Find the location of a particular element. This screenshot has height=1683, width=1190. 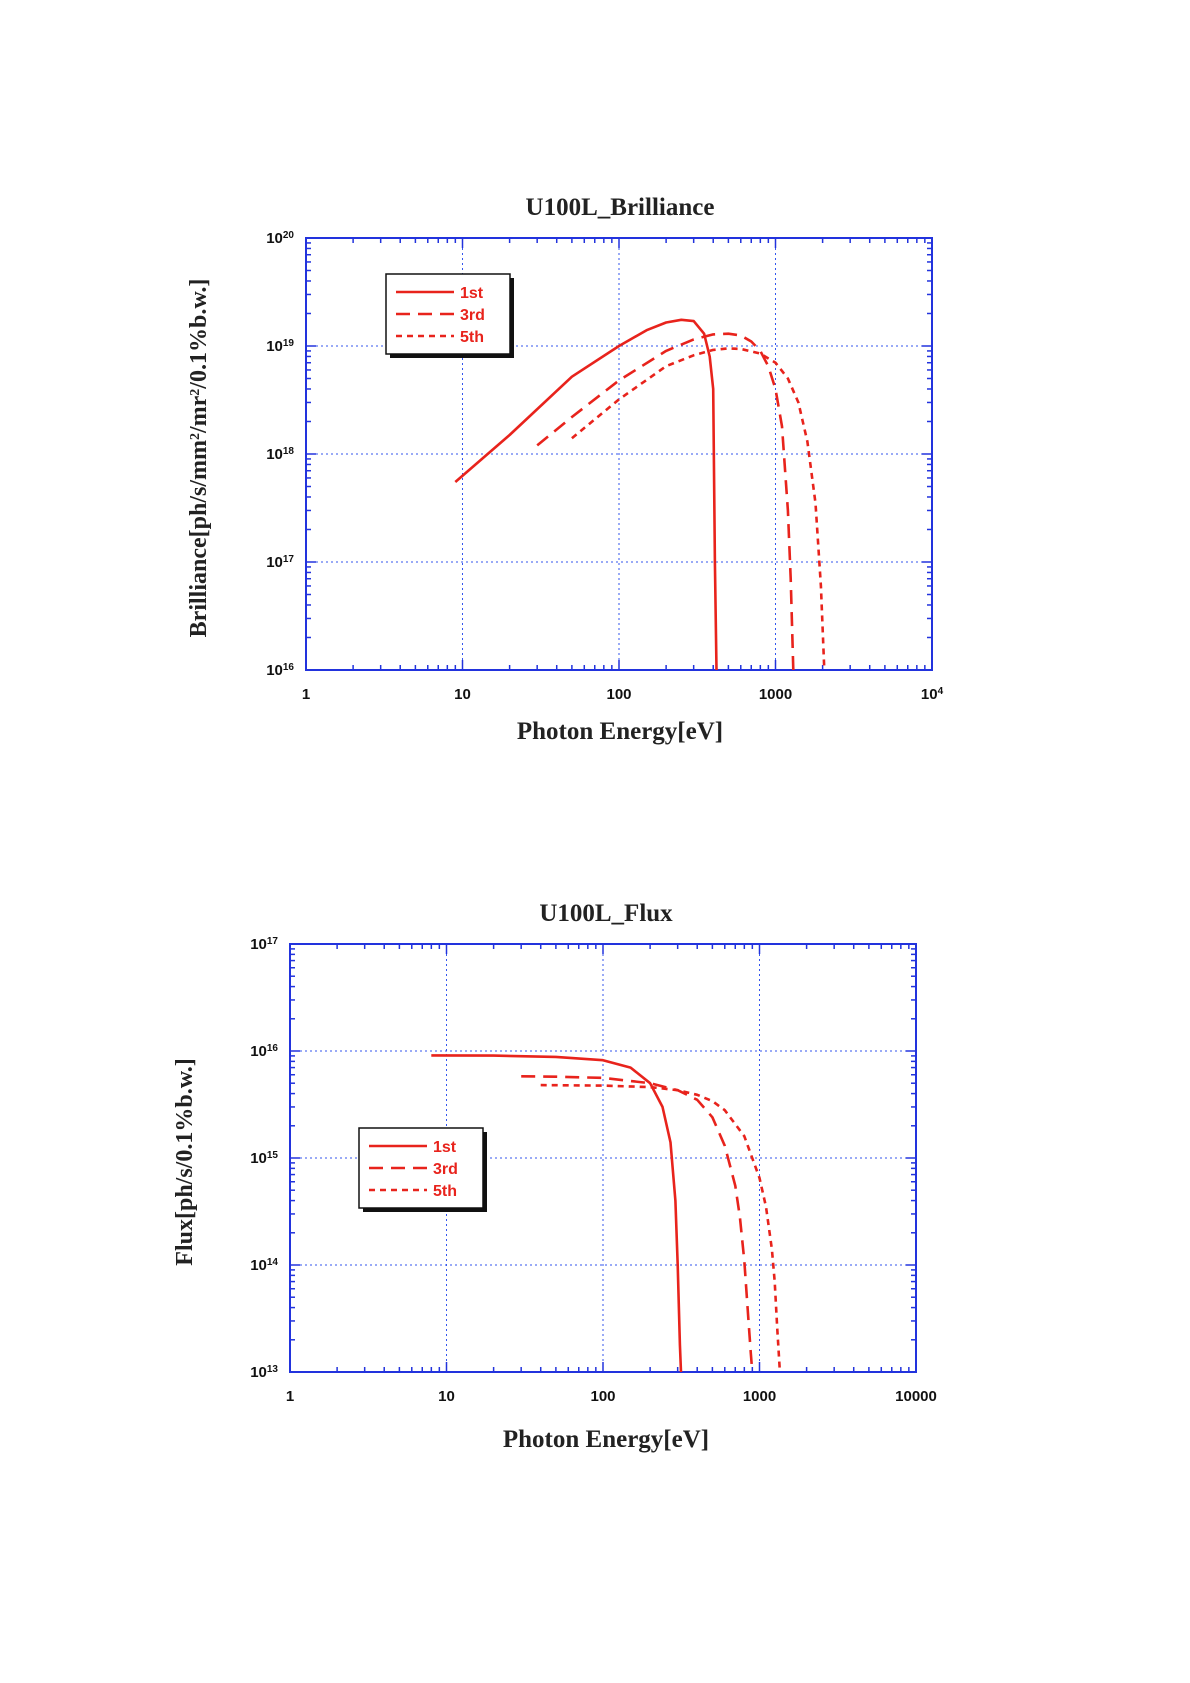

y-axis-label: Flux[ph/s/0.1%b.w.] is located at coordinates (185, 1161).